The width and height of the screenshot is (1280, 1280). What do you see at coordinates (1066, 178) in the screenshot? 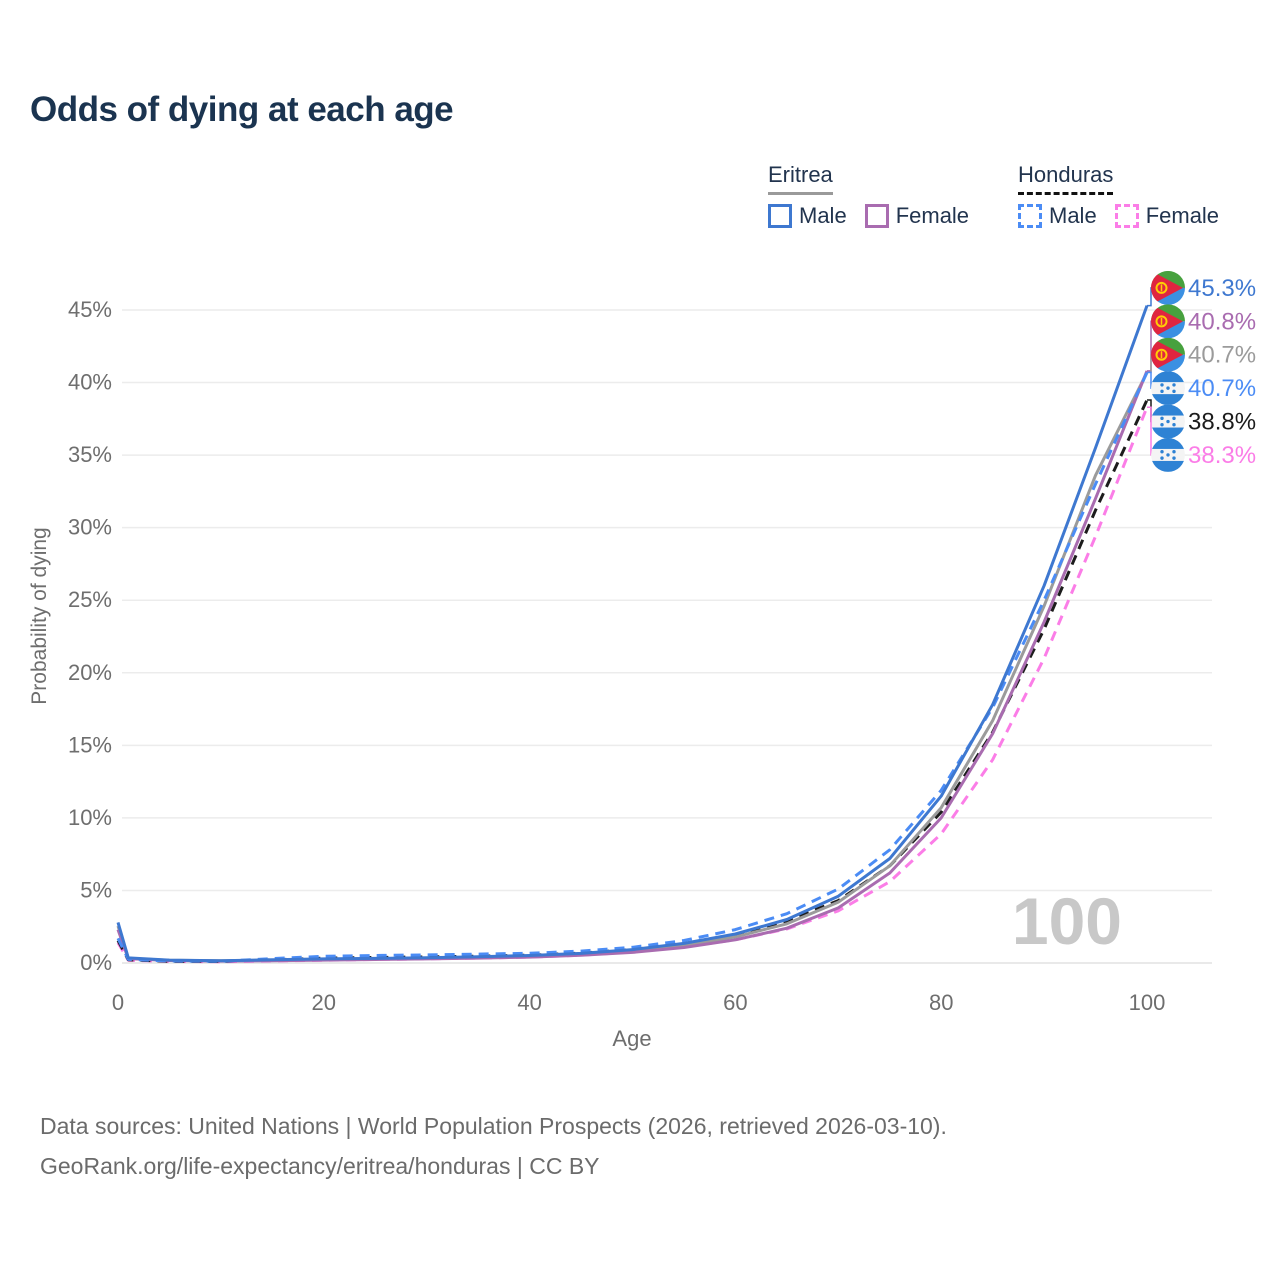
I see `legend-header-honduras: Honduras` at bounding box center [1066, 178].